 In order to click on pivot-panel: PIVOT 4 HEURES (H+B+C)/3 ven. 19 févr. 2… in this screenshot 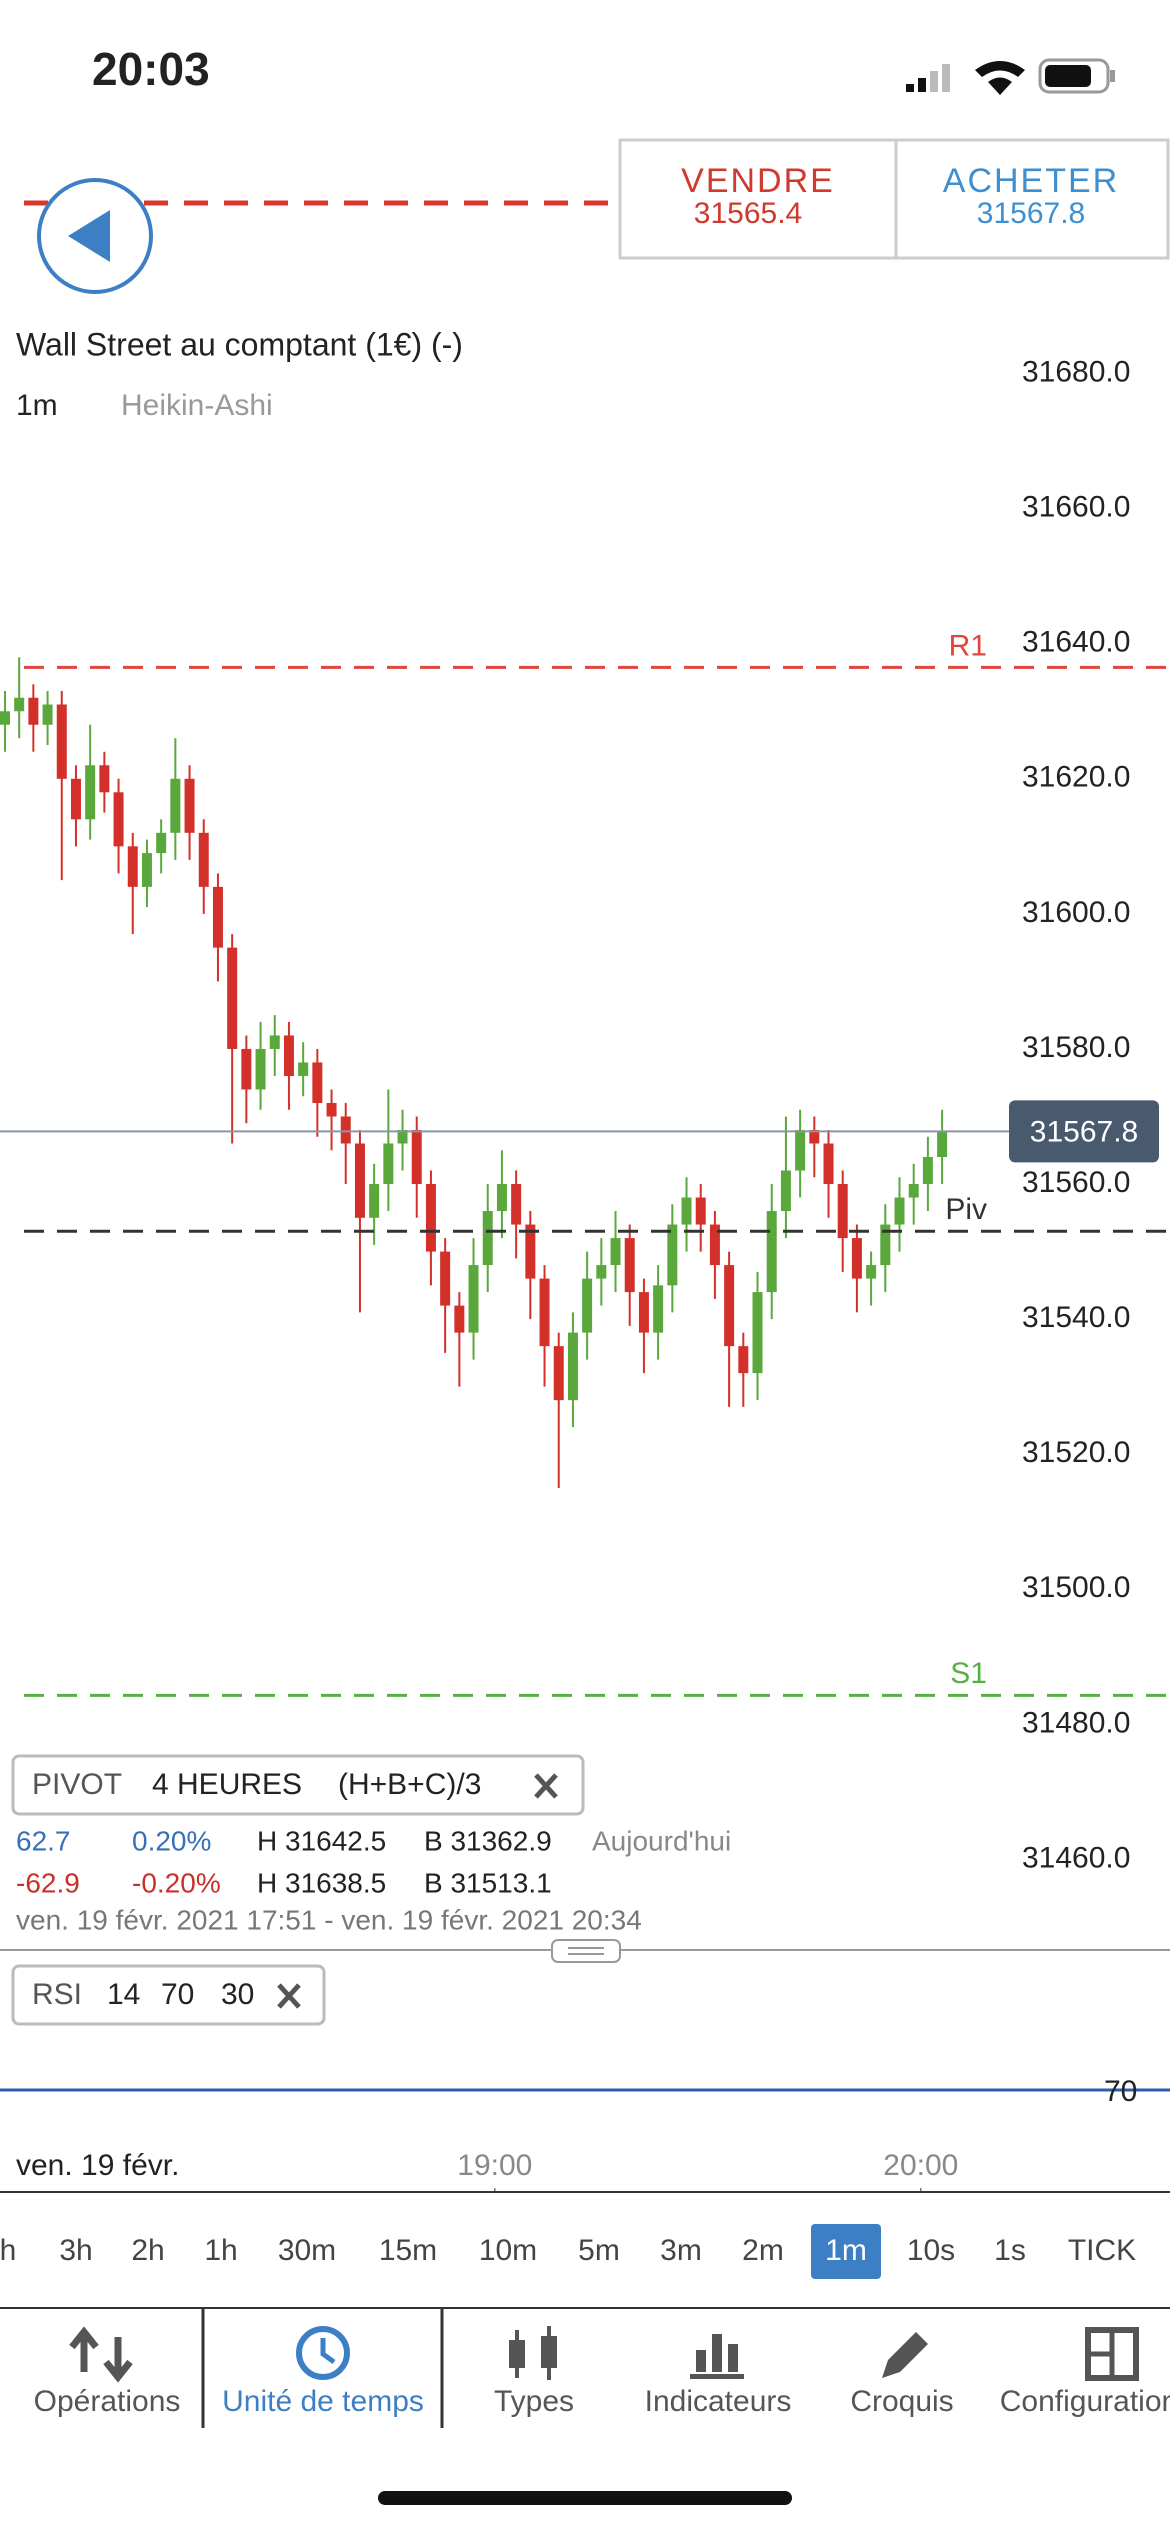, I will do `click(326, 1844)`.